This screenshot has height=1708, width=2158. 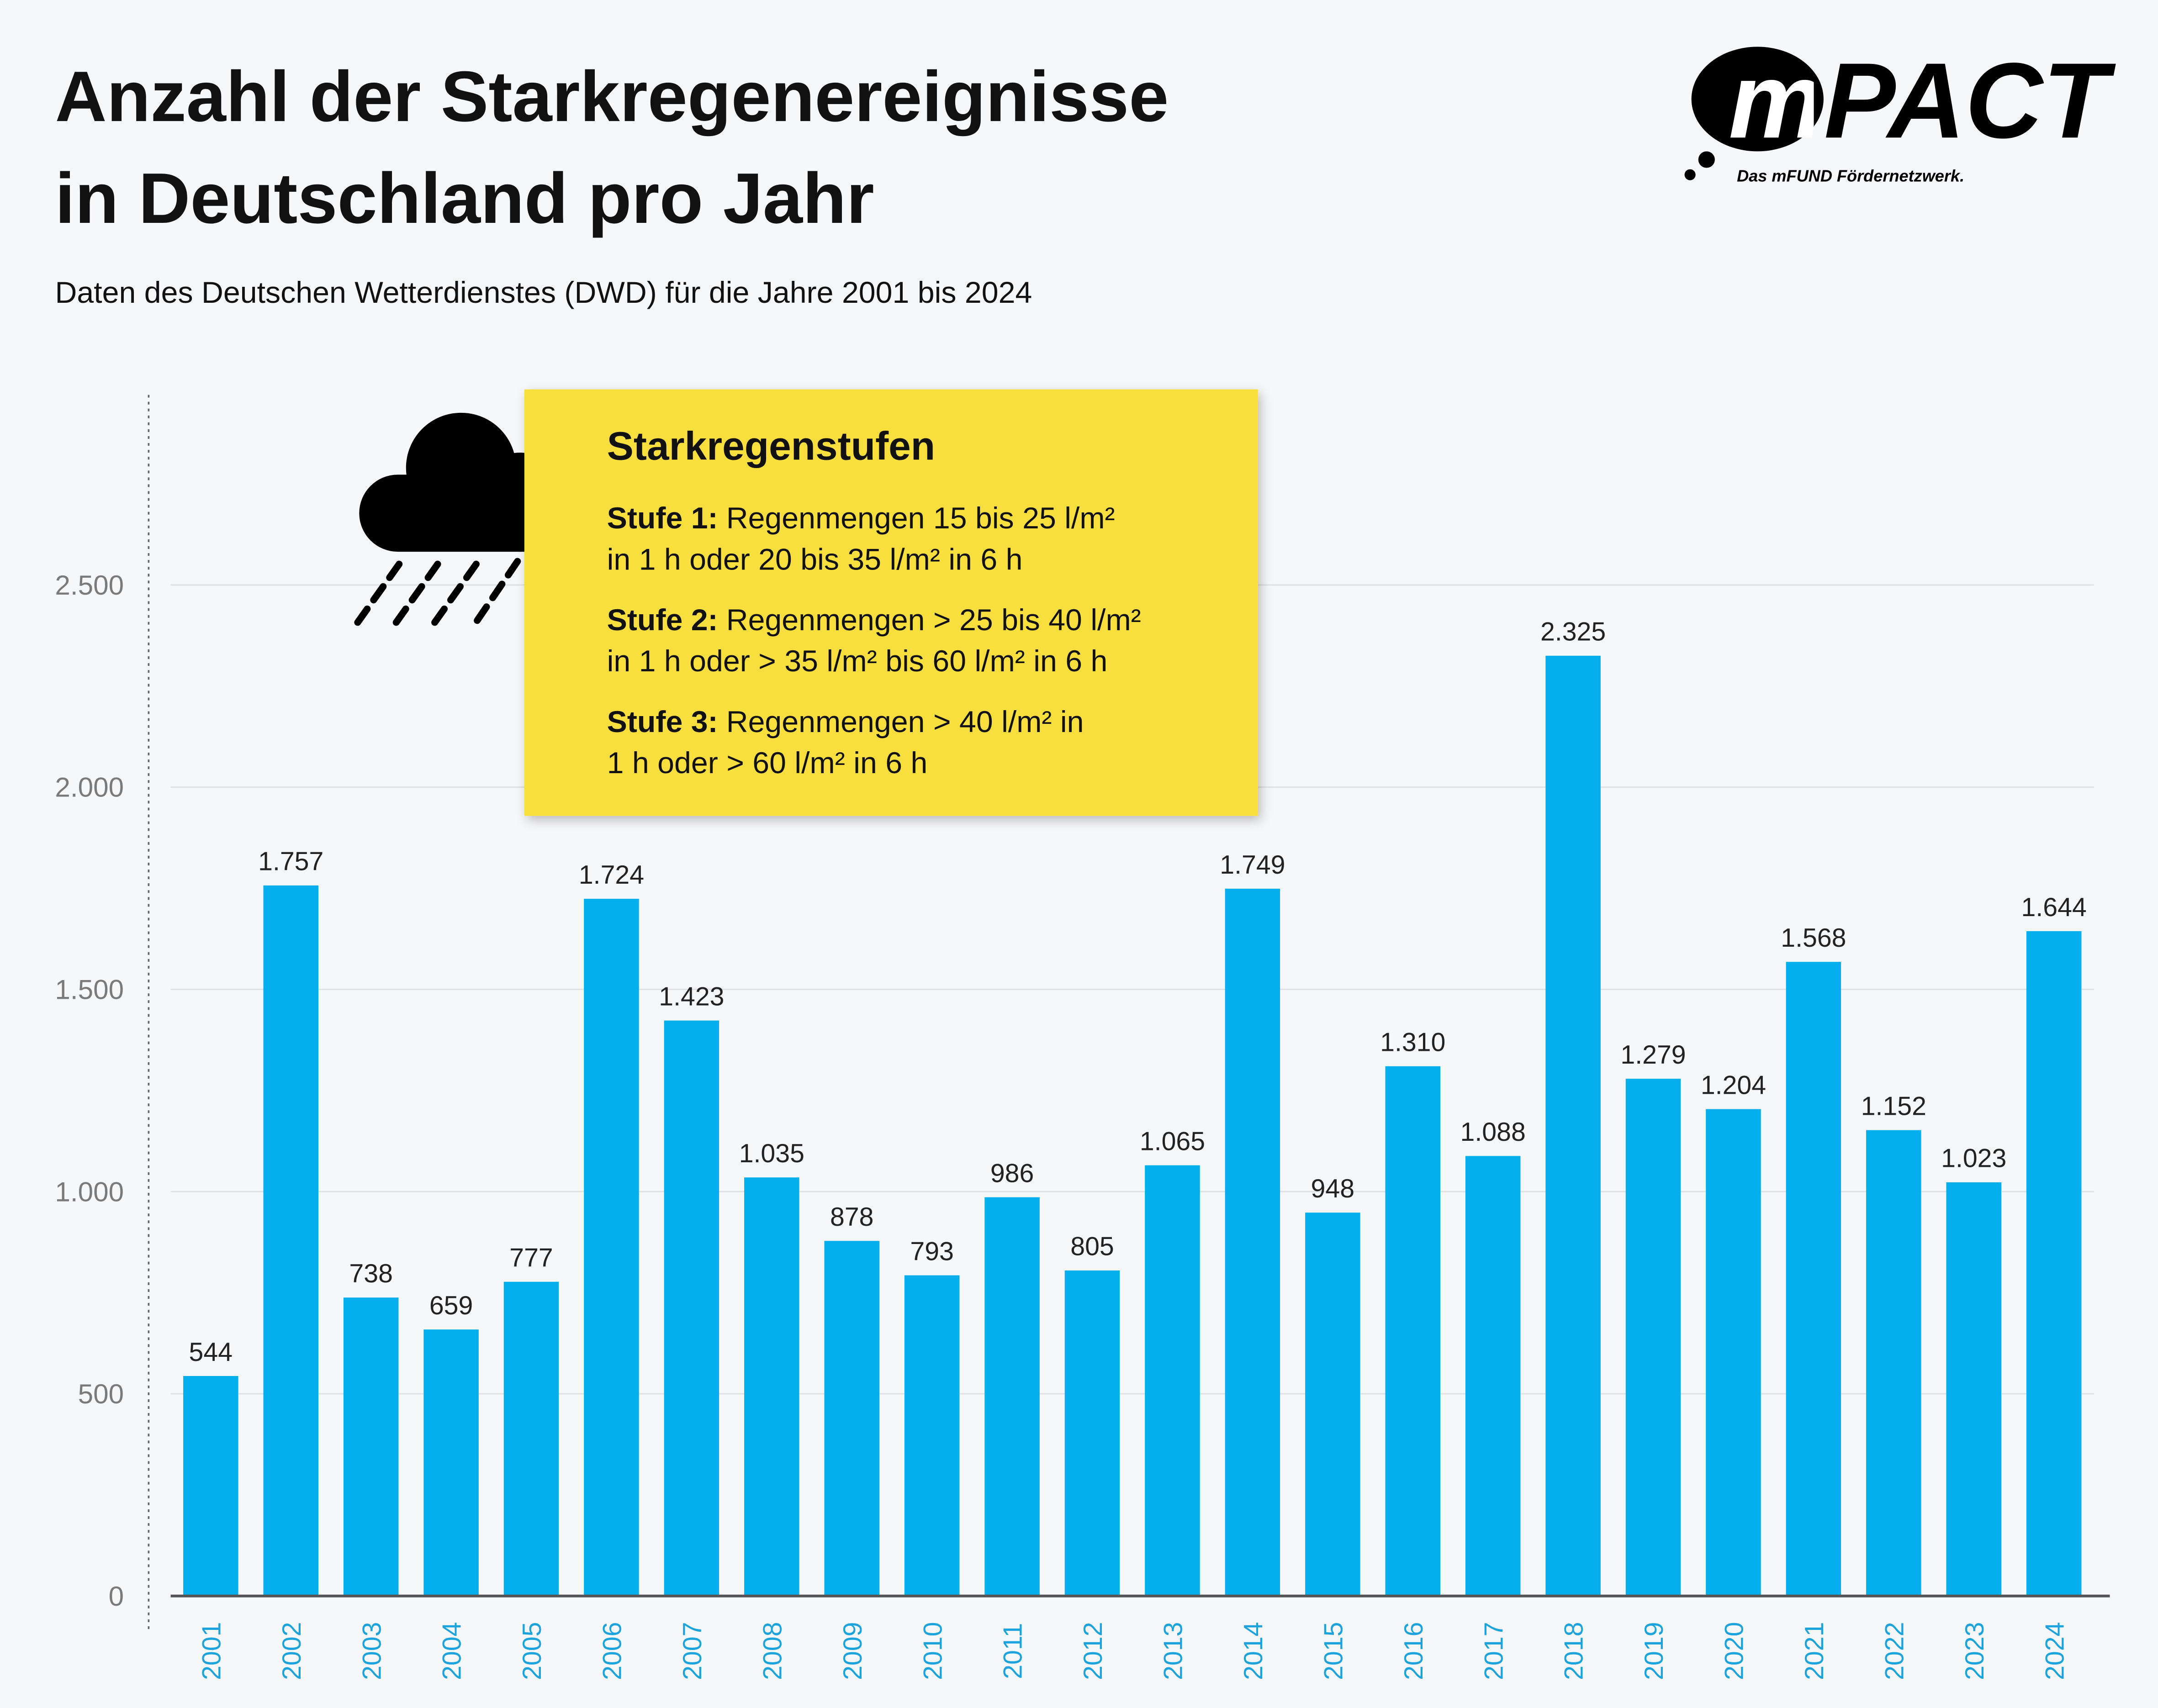 I want to click on chart-title: in Deutschland pro Jahr, so click(x=464, y=198).